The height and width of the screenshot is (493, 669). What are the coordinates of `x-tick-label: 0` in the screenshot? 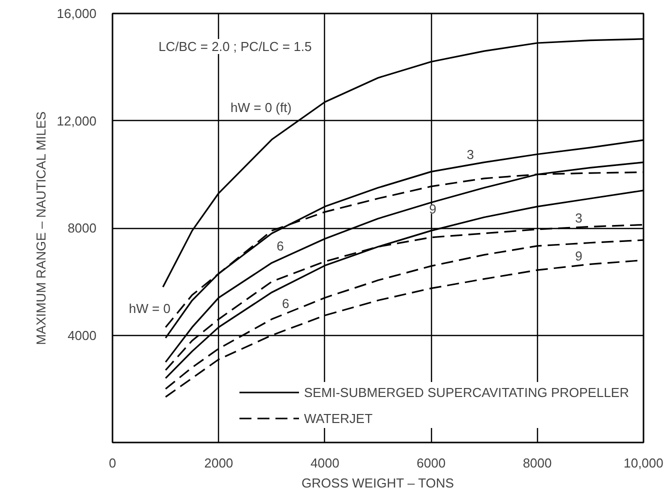 It's located at (112, 463).